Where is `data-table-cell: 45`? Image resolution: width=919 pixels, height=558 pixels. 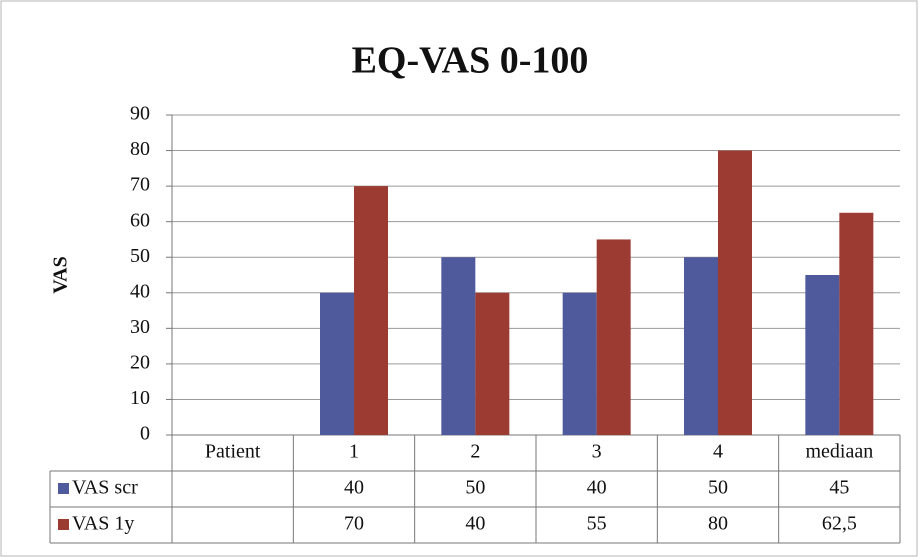 data-table-cell: 45 is located at coordinates (839, 488).